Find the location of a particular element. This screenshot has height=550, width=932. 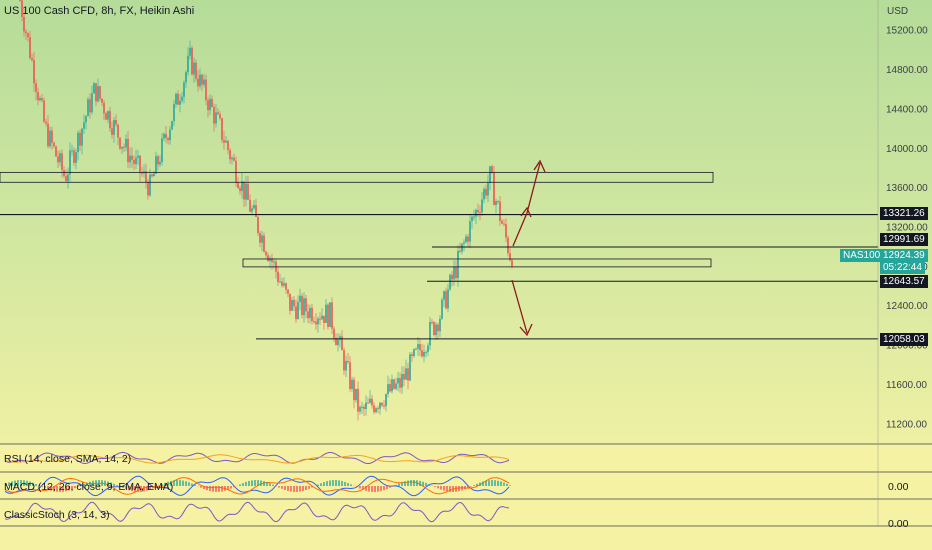

price-tick: 14000.00 is located at coordinates (907, 149).